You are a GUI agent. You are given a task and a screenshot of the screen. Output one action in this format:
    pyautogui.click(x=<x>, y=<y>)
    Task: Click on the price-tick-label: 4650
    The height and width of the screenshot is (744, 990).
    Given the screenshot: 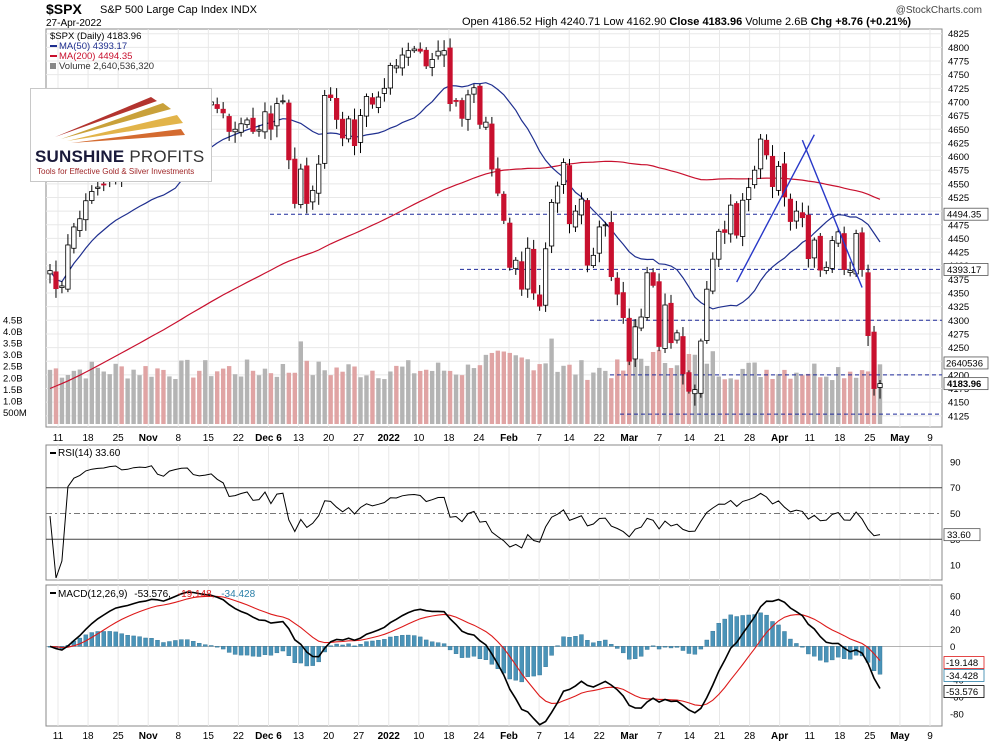 What is the action you would take?
    pyautogui.click(x=958, y=130)
    